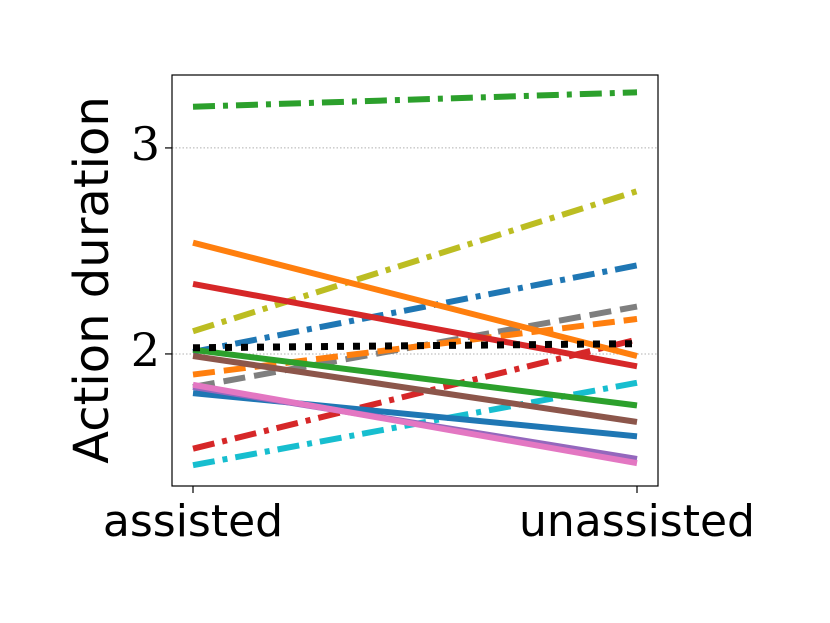  Describe the element at coordinates (92, 280) in the screenshot. I see `y-axis-label: Action duration` at that location.